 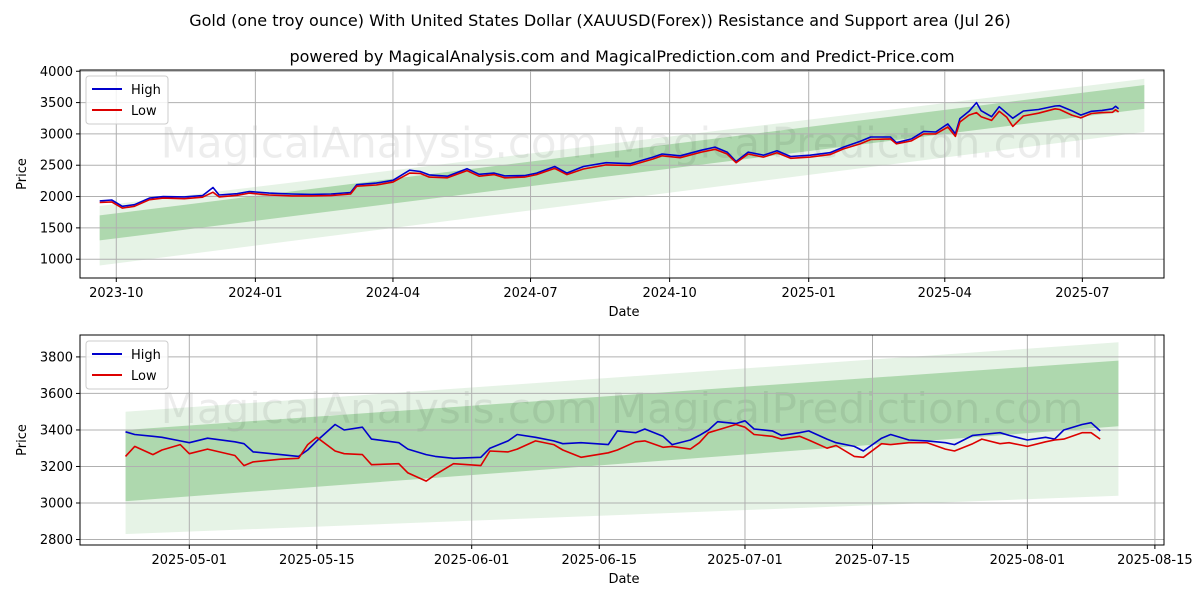 What do you see at coordinates (116, 293) in the screenshot?
I see `main-x-tick-label: 2023-10` at bounding box center [116, 293].